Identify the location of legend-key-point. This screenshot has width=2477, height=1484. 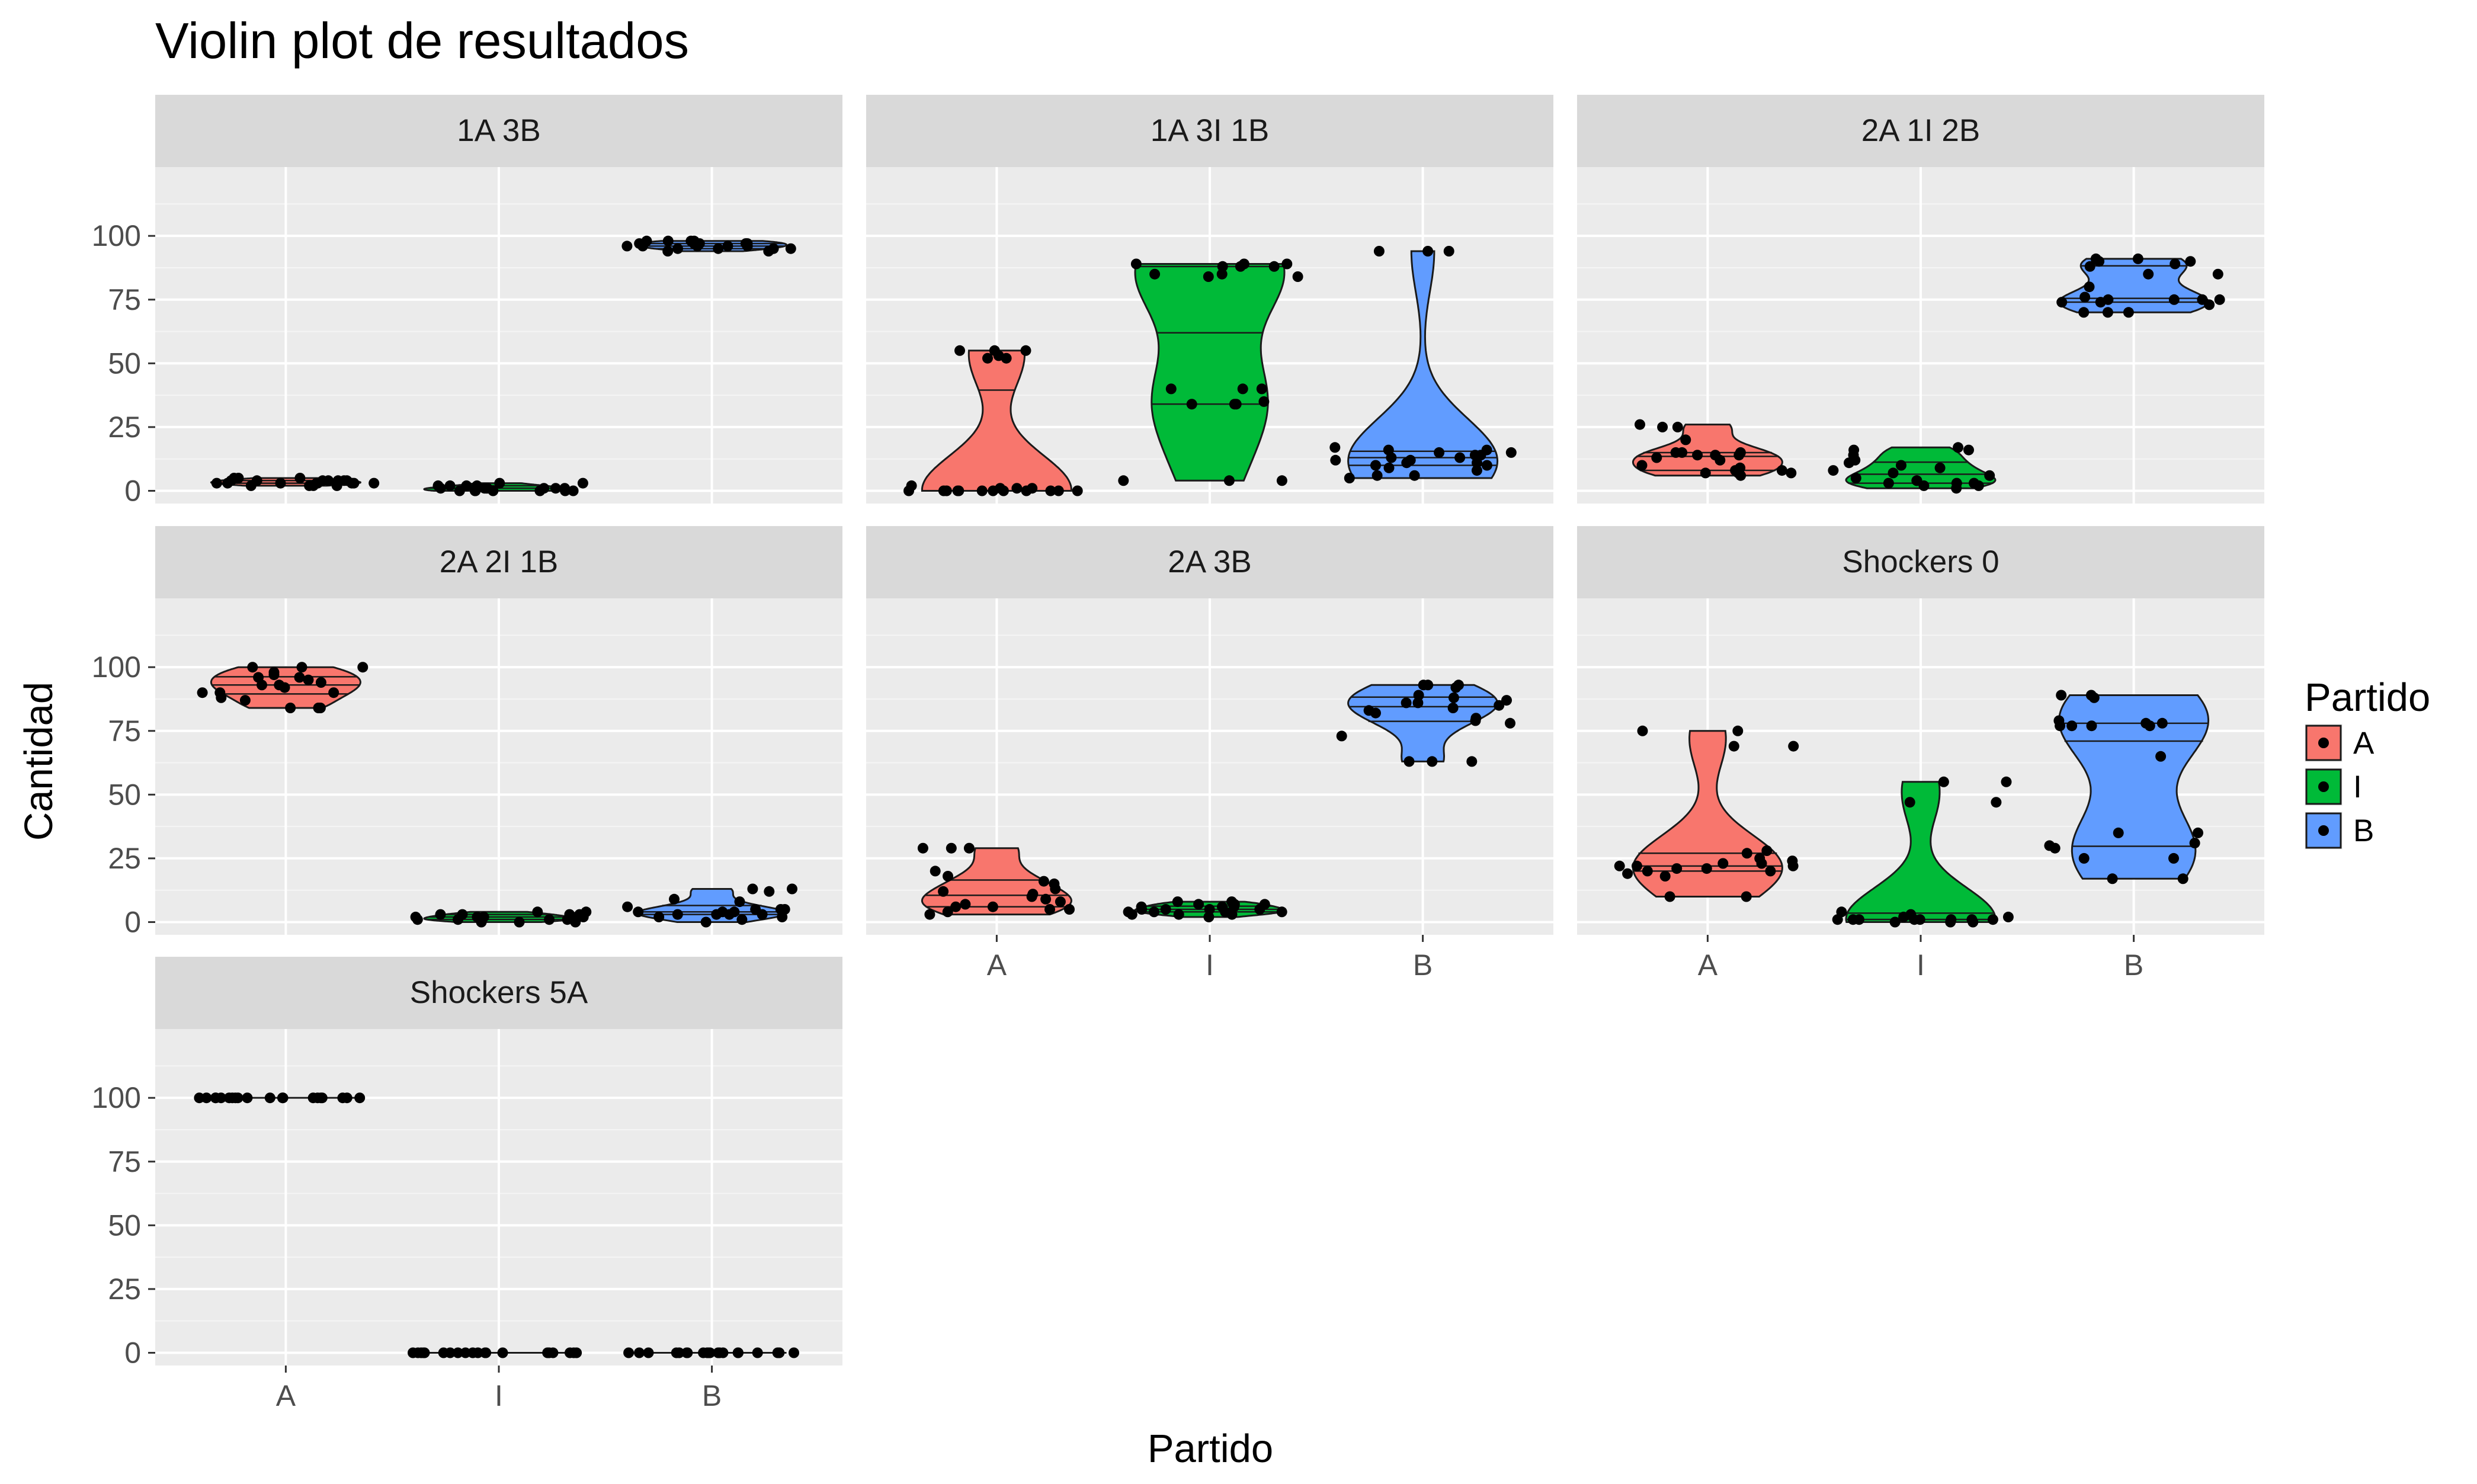
(2324, 830).